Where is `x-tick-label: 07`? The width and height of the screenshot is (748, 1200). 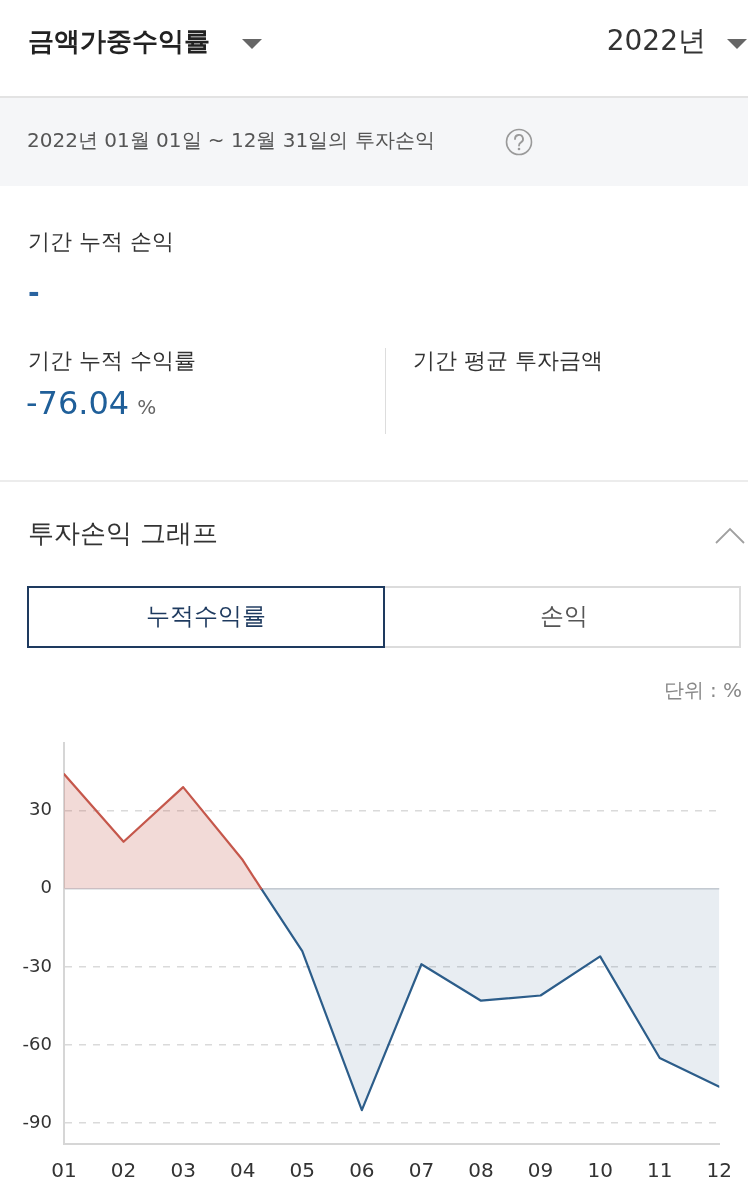
x-tick-label: 07 is located at coordinates (421, 1170).